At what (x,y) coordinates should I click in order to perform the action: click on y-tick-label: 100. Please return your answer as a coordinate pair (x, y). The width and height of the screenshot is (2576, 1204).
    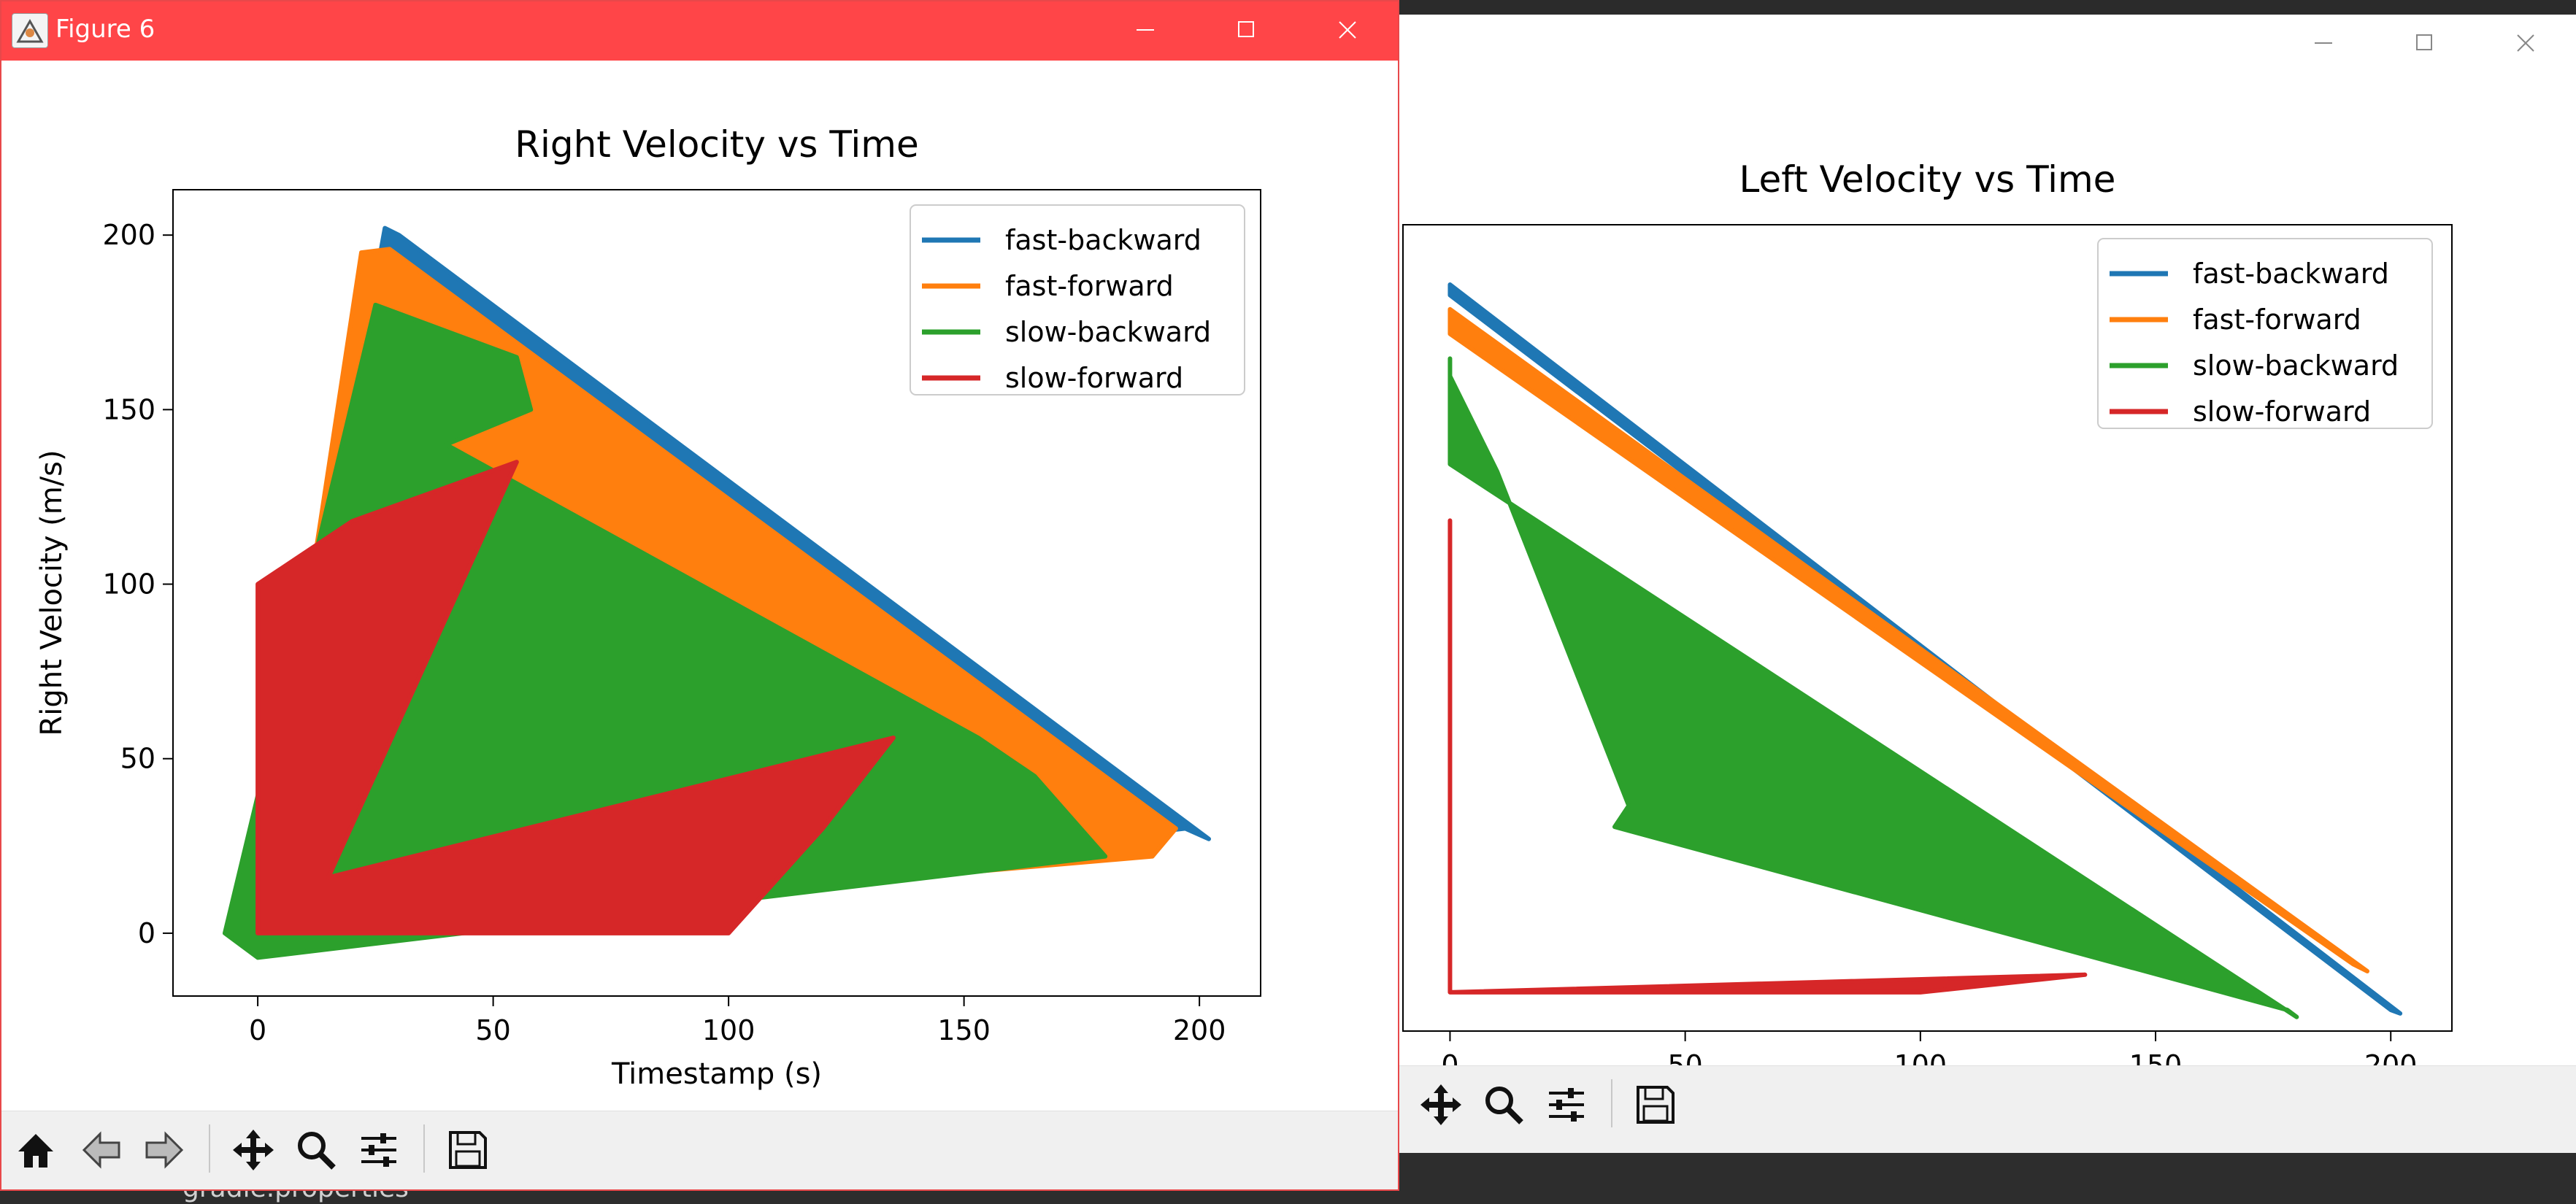
    Looking at the image, I should click on (128, 584).